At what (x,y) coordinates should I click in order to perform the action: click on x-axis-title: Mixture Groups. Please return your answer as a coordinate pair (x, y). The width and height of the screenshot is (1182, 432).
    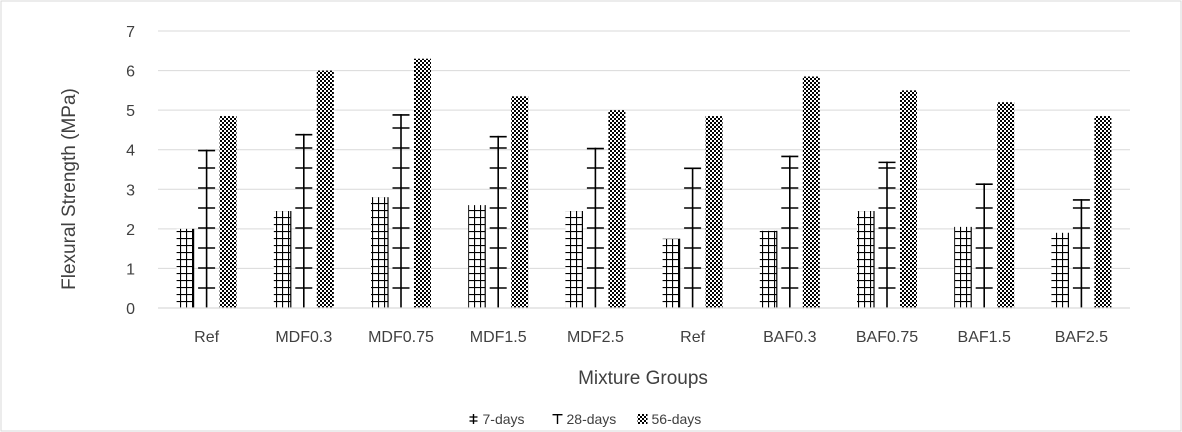
    Looking at the image, I should click on (643, 378).